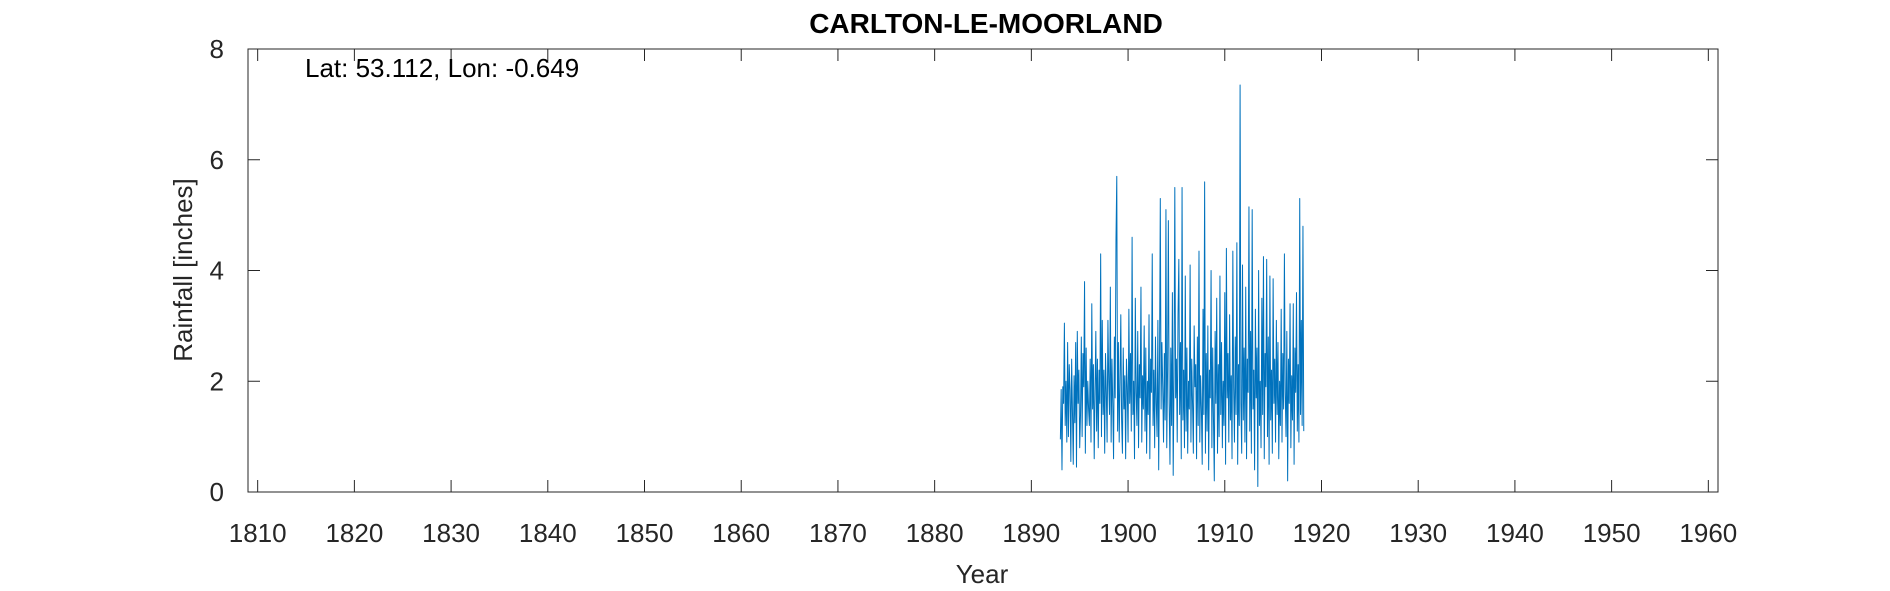 This screenshot has height=591, width=1890. What do you see at coordinates (548, 533) in the screenshot?
I see `x-tick-label: 1840` at bounding box center [548, 533].